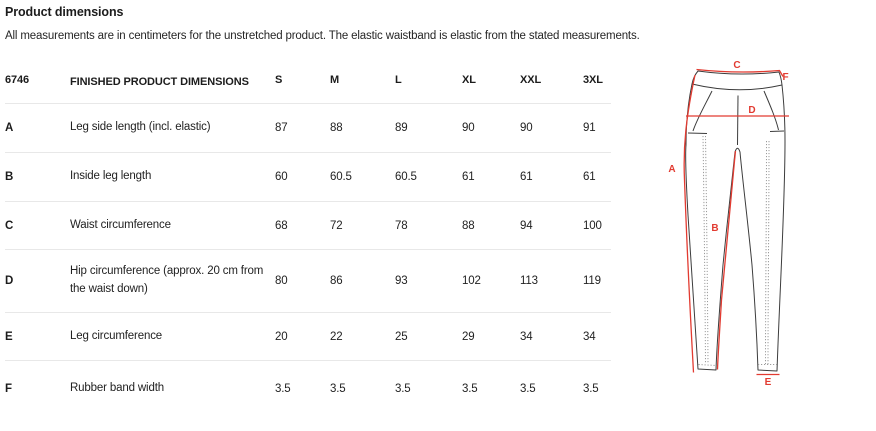  What do you see at coordinates (593, 80) in the screenshot?
I see `size-header-3xl: 3XL` at bounding box center [593, 80].